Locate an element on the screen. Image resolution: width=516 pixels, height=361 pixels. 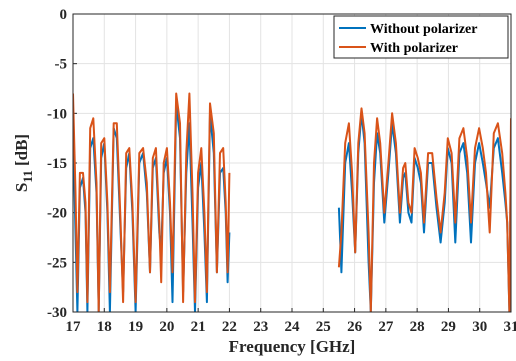
y-tick-label--10: -10 is located at coordinates (57, 114).